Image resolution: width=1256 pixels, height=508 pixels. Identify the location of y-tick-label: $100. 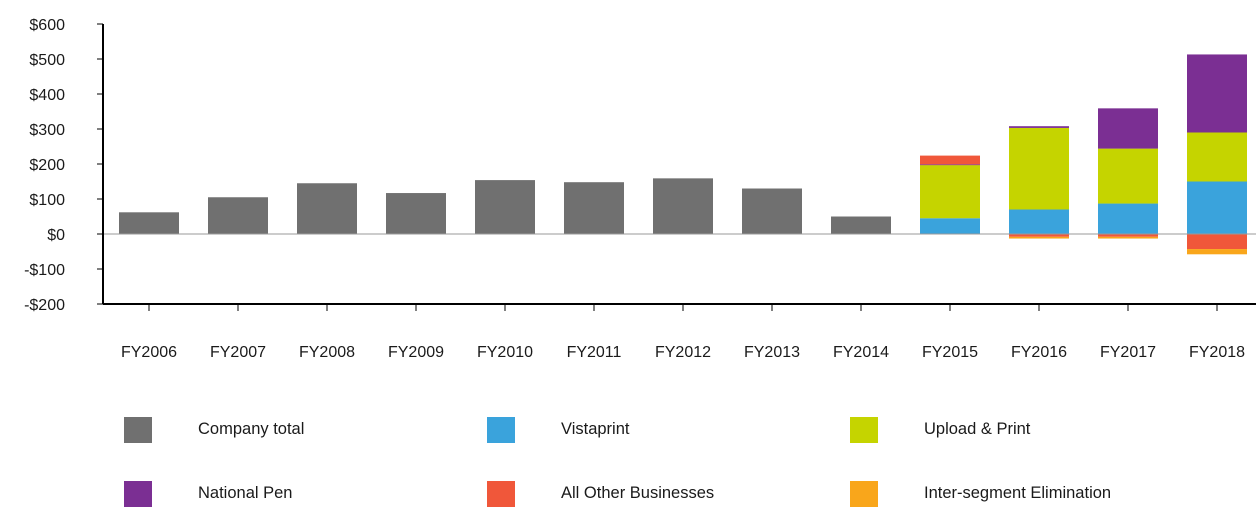
(47, 200).